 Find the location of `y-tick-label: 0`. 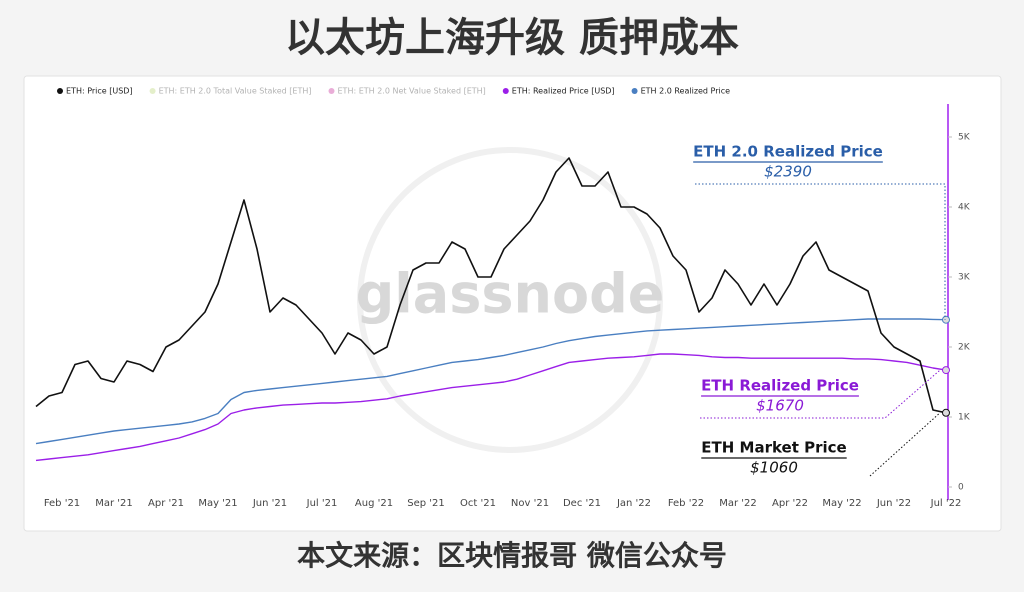

y-tick-label: 0 is located at coordinates (961, 488).